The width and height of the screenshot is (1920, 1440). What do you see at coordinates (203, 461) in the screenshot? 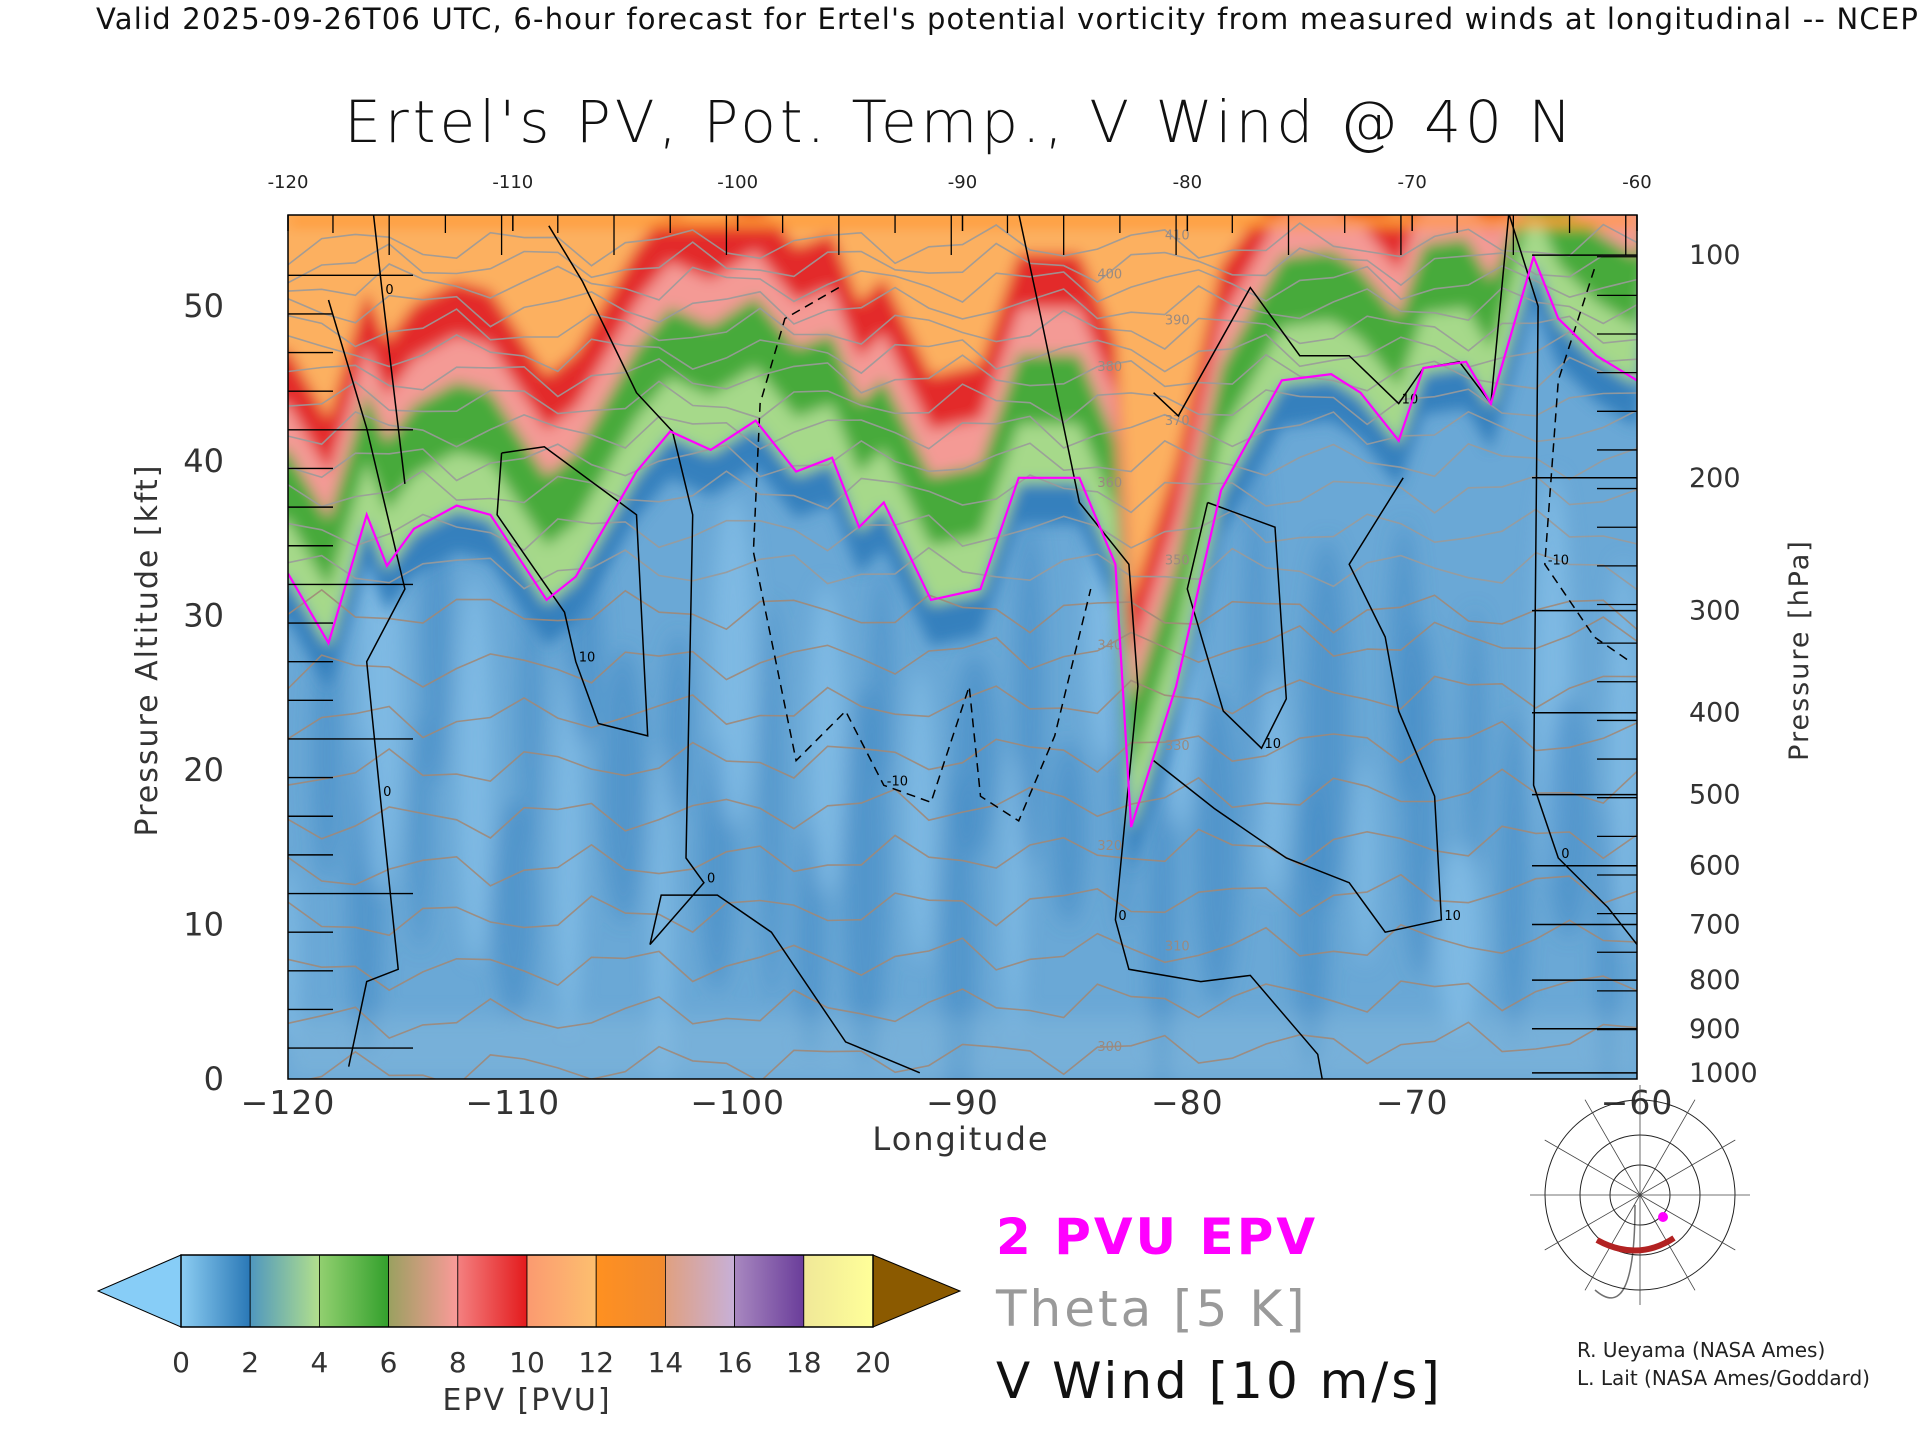
I see `y-tick-label: 40` at bounding box center [203, 461].